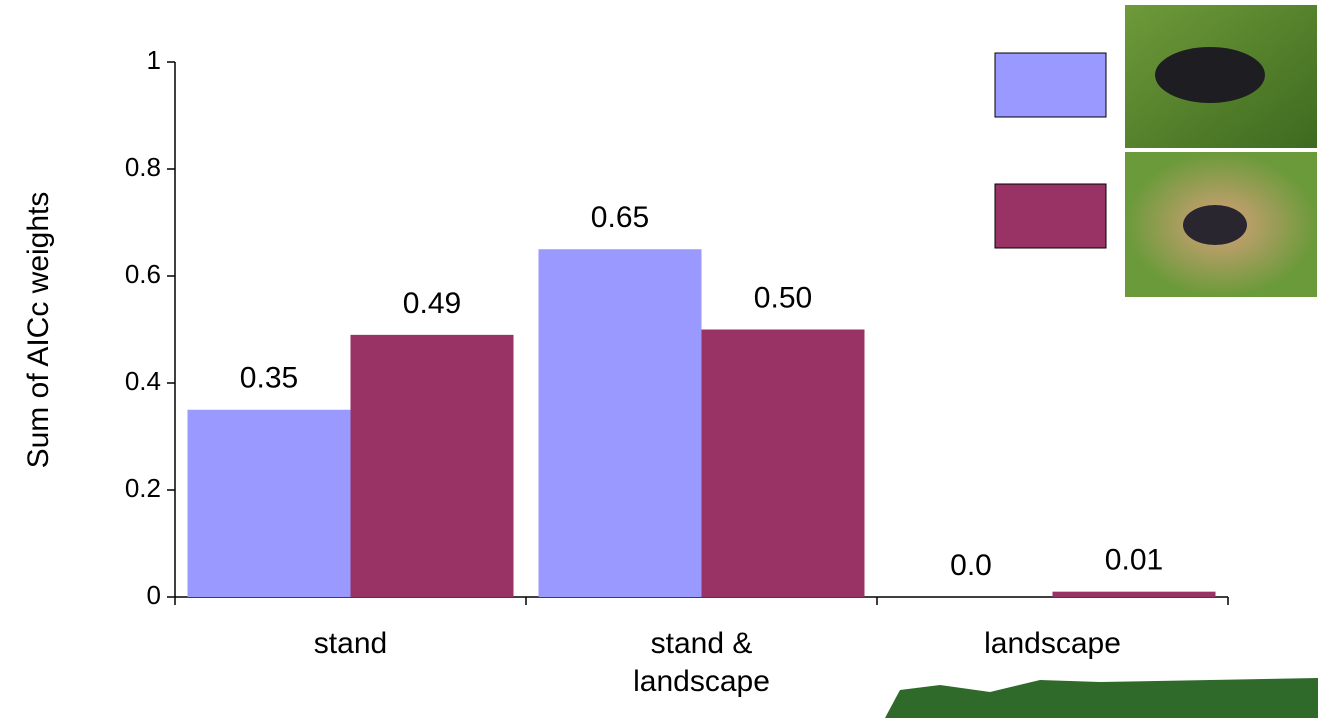 The height and width of the screenshot is (718, 1318). I want to click on value-label: 0.0, so click(971, 565).